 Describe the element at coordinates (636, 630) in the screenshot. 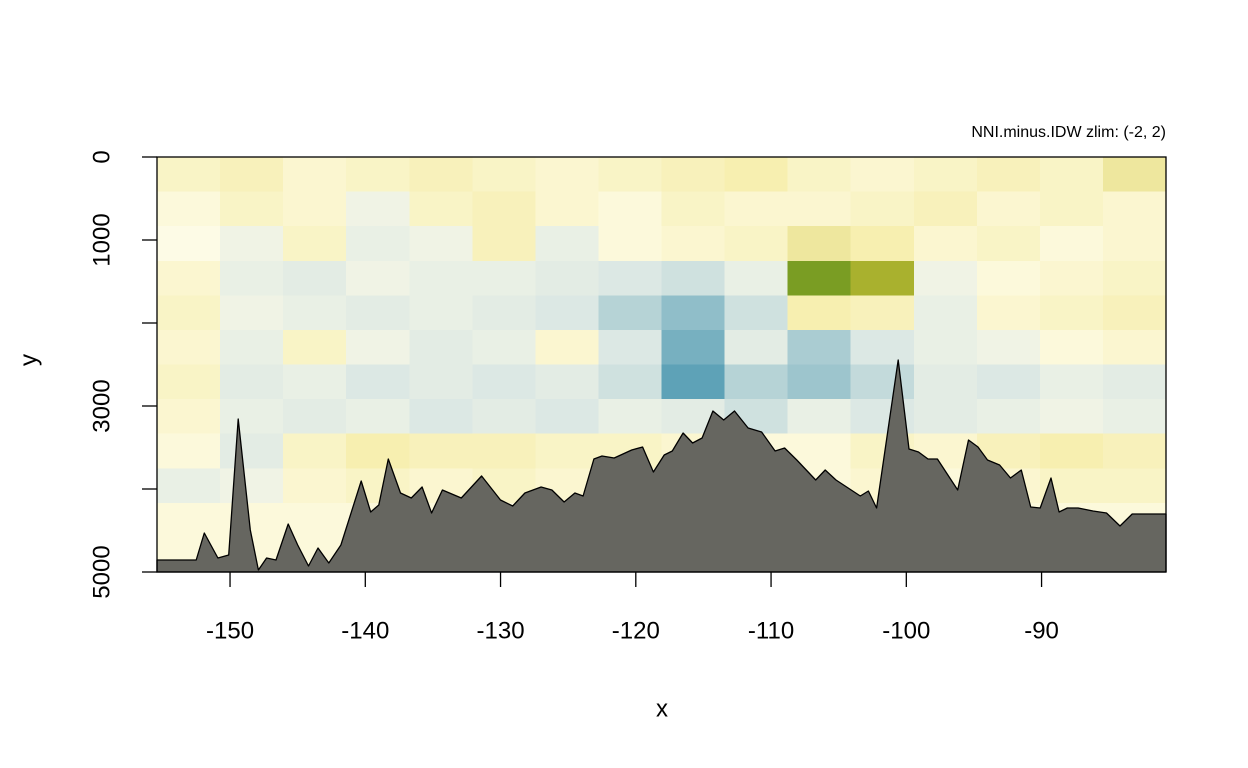

I see `x-tick-label: -120` at that location.